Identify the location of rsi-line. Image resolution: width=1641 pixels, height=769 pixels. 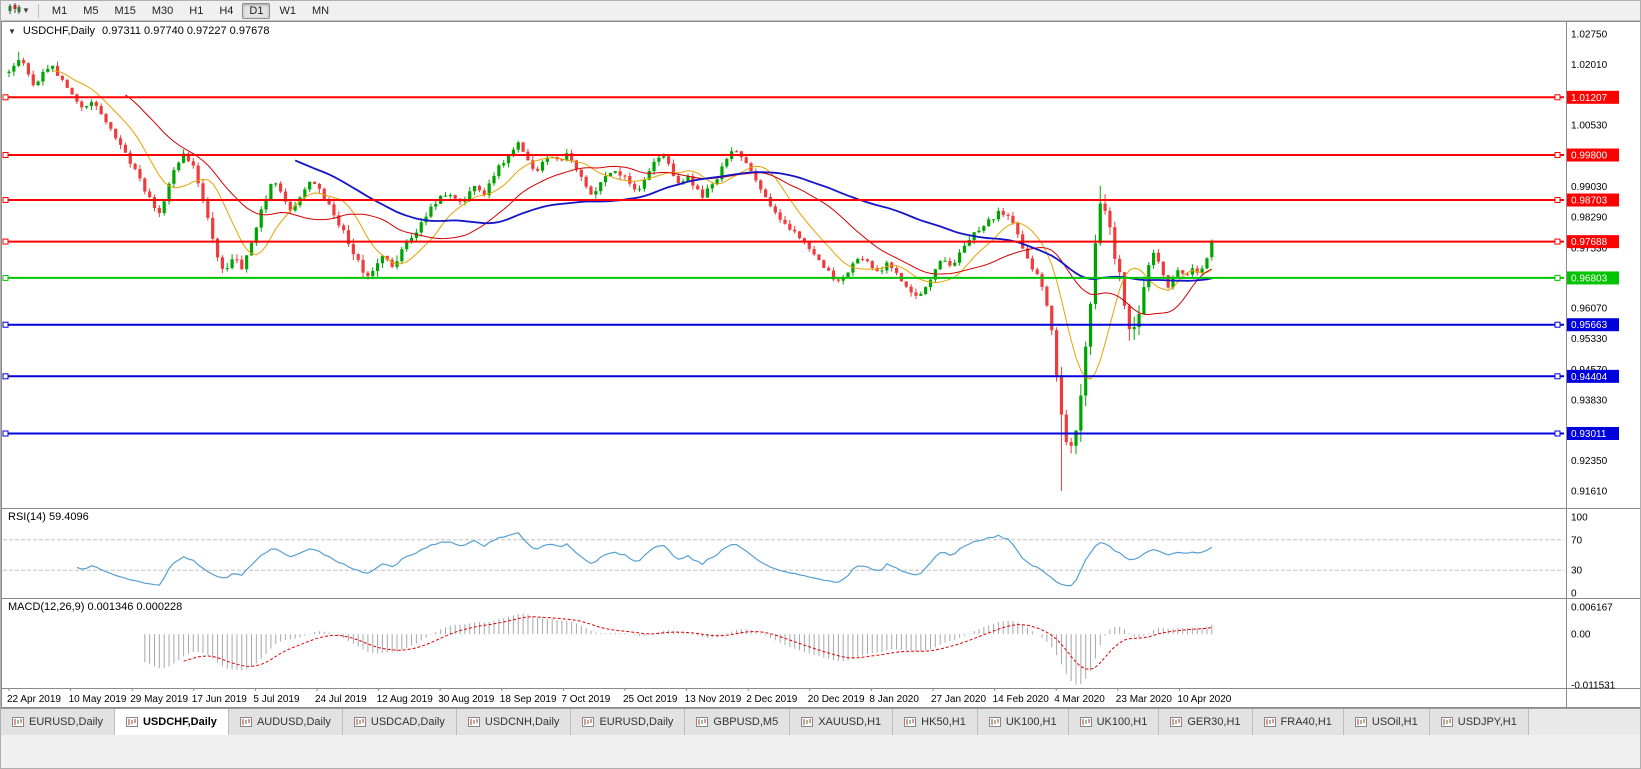
(644, 559).